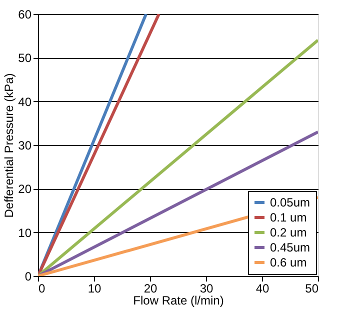 The height and width of the screenshot is (313, 347). Describe the element at coordinates (178, 301) in the screenshot. I see `x-axis-title: Flow Rate (l/min)` at that location.